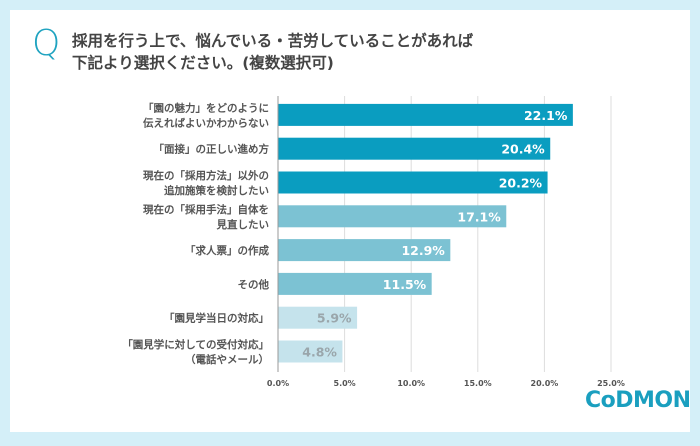  What do you see at coordinates (345, 383) in the screenshot?
I see `x-tick-label: 5.0%` at bounding box center [345, 383].